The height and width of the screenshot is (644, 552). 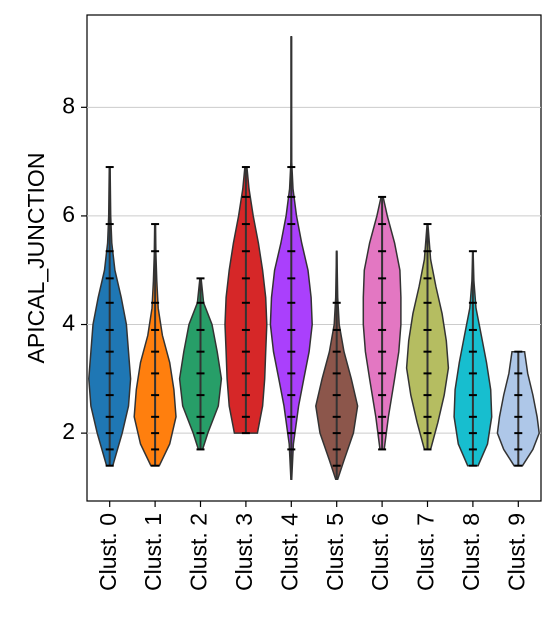 What do you see at coordinates (335, 552) in the screenshot?
I see `x-tick-label: Clust. 5` at bounding box center [335, 552].